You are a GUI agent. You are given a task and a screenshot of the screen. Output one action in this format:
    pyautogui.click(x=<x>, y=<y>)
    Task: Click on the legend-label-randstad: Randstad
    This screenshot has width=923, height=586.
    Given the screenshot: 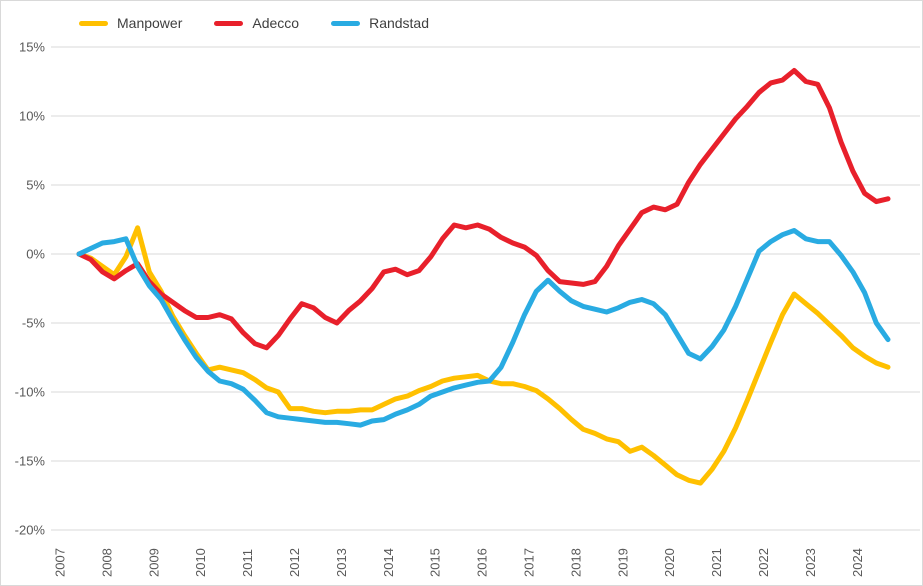 What is the action you would take?
    pyautogui.click(x=399, y=23)
    